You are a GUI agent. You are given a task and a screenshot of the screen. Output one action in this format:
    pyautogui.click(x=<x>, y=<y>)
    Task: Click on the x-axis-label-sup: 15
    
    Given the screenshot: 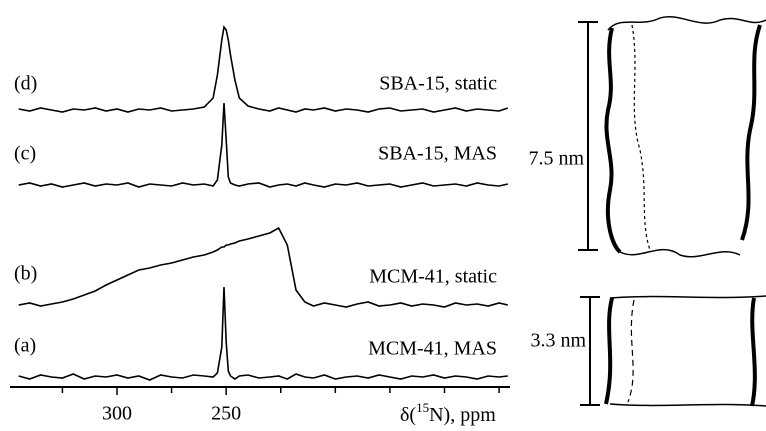 What is the action you would take?
    pyautogui.click(x=422, y=407)
    